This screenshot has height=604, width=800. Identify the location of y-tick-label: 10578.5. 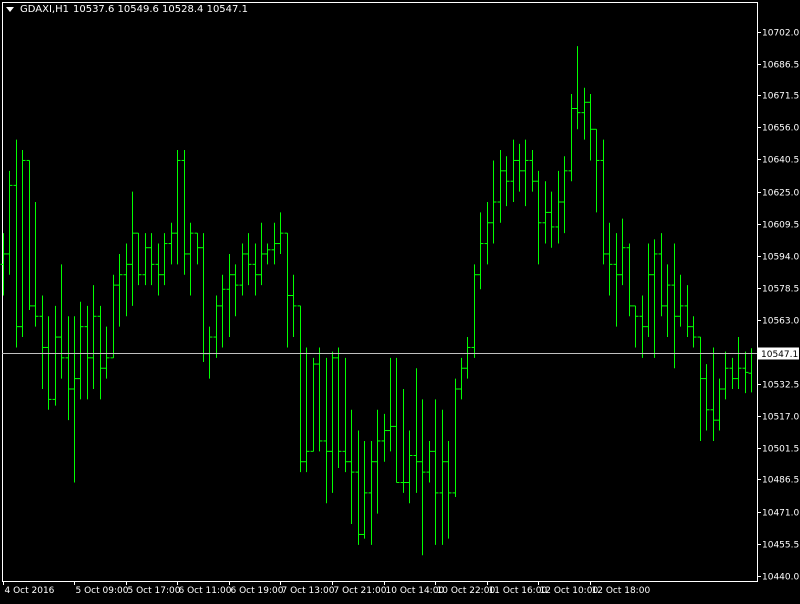
(780, 290).